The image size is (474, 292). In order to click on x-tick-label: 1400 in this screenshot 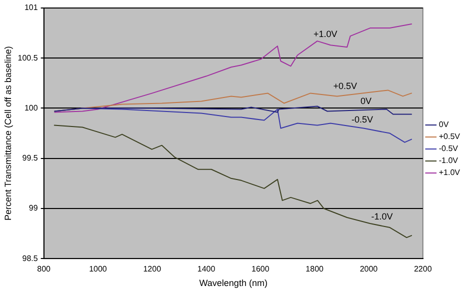, I will do `click(206, 269)`.